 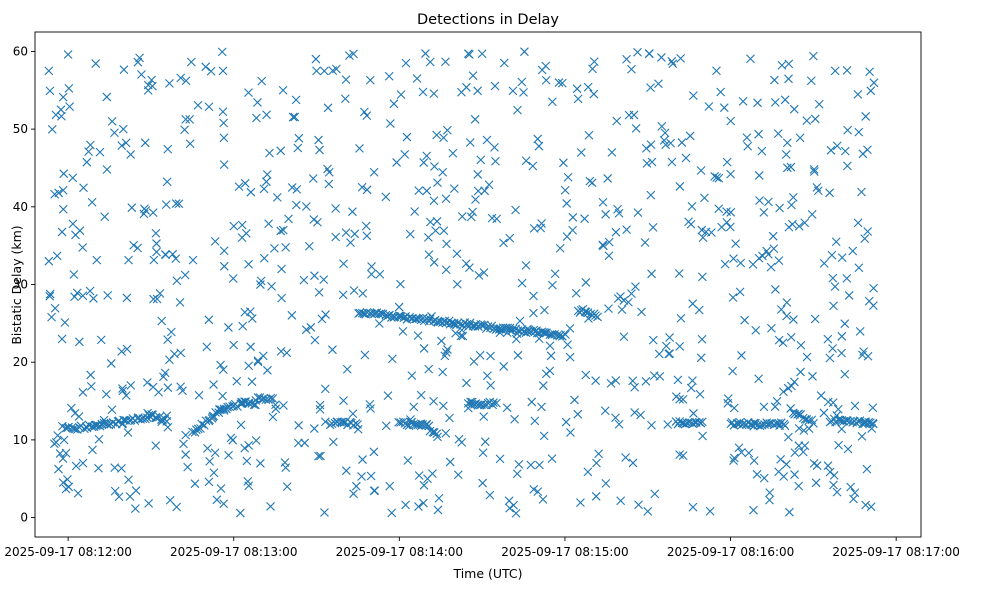 What do you see at coordinates (20, 51) in the screenshot?
I see `y-tick-label: 60` at bounding box center [20, 51].